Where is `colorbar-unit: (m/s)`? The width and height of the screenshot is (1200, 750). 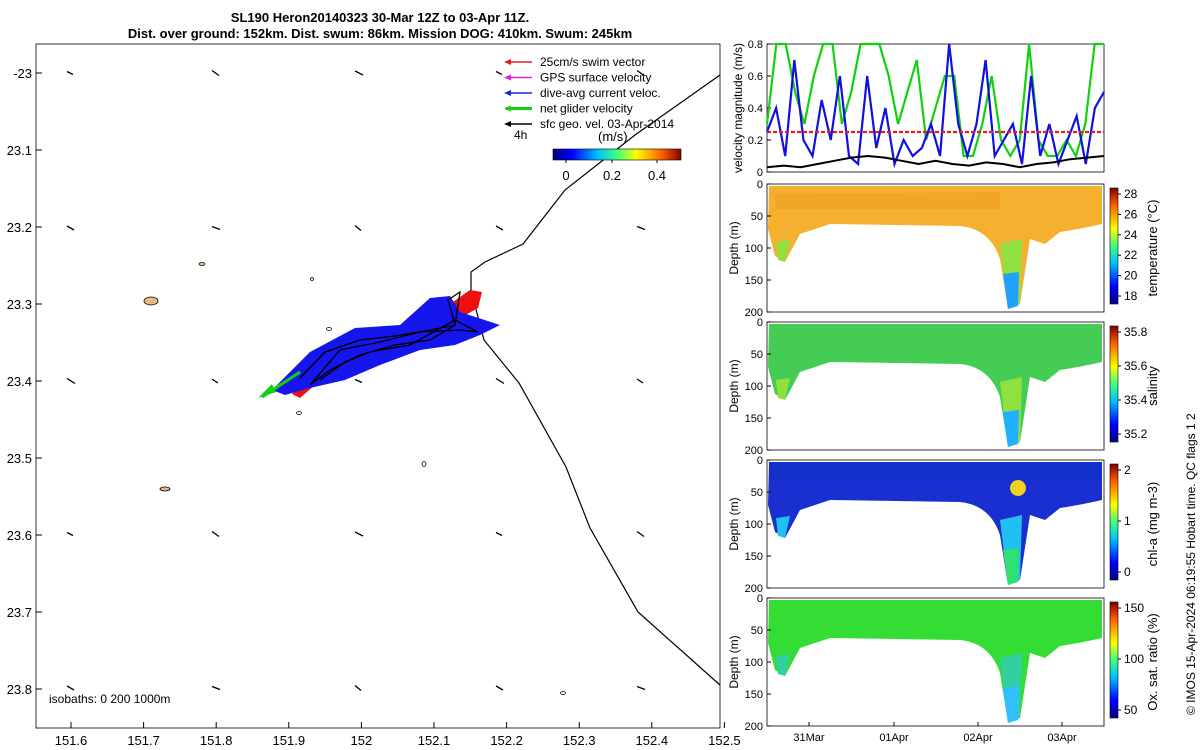 colorbar-unit: (m/s) is located at coordinates (613, 136).